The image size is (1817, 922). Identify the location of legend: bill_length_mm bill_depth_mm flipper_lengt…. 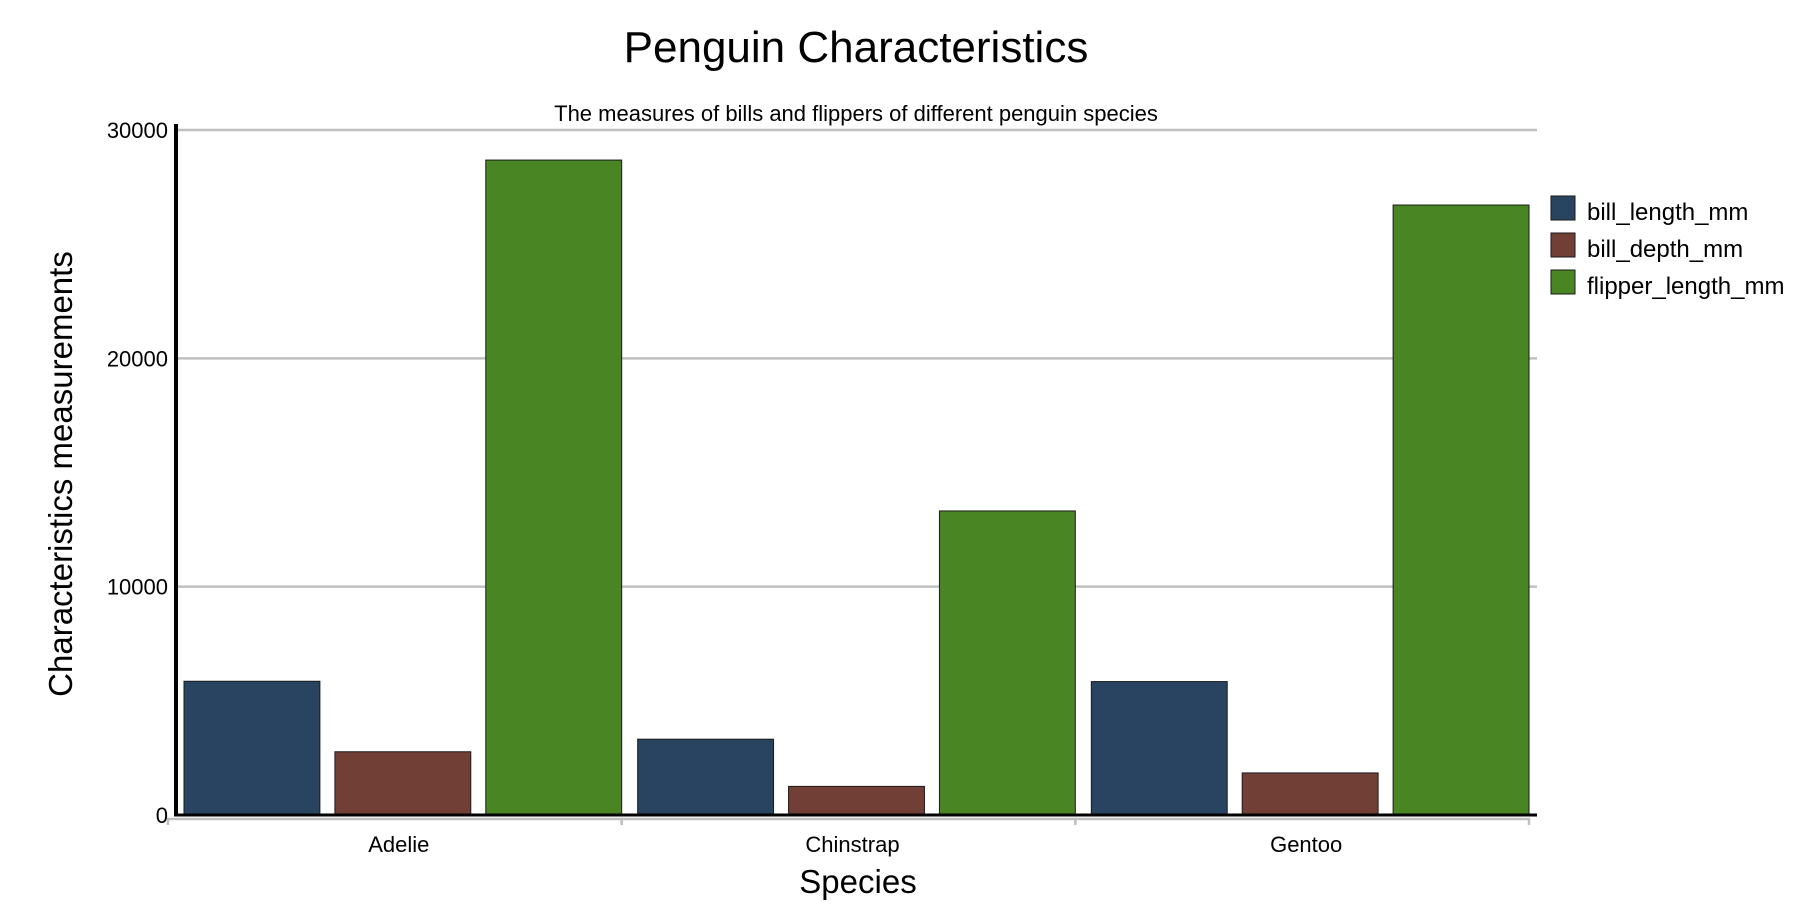
(1667, 247).